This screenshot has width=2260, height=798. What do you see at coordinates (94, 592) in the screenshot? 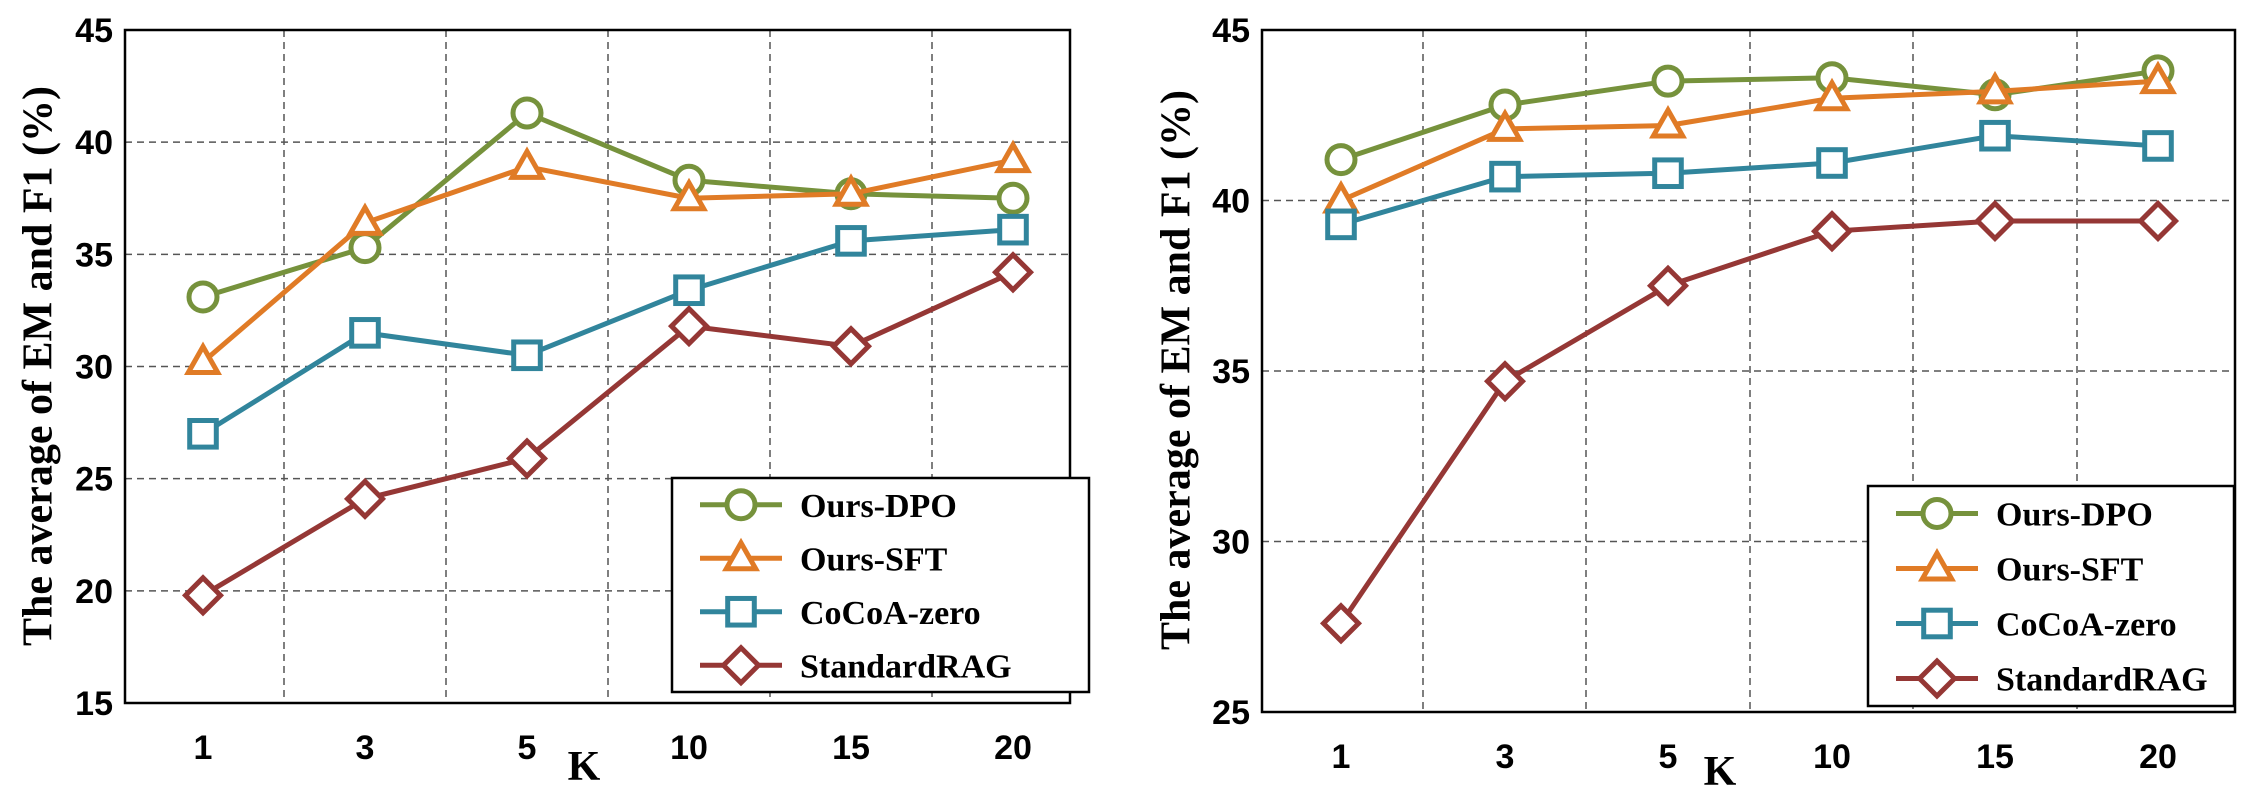
I see `y-tick-label: 20` at bounding box center [94, 592].